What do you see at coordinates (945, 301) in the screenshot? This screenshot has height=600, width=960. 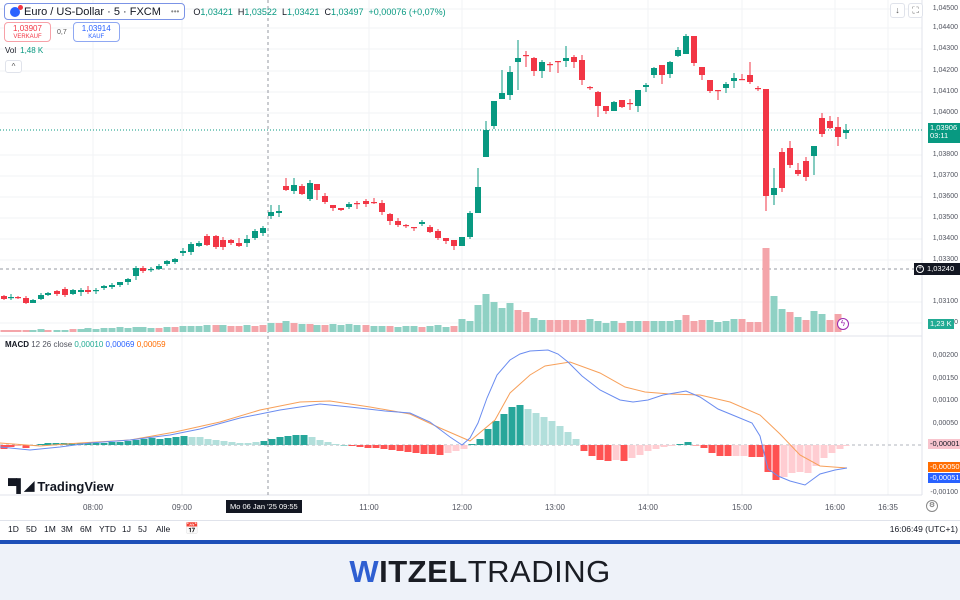 I see `price-axis-label: 1,03100` at bounding box center [945, 301].